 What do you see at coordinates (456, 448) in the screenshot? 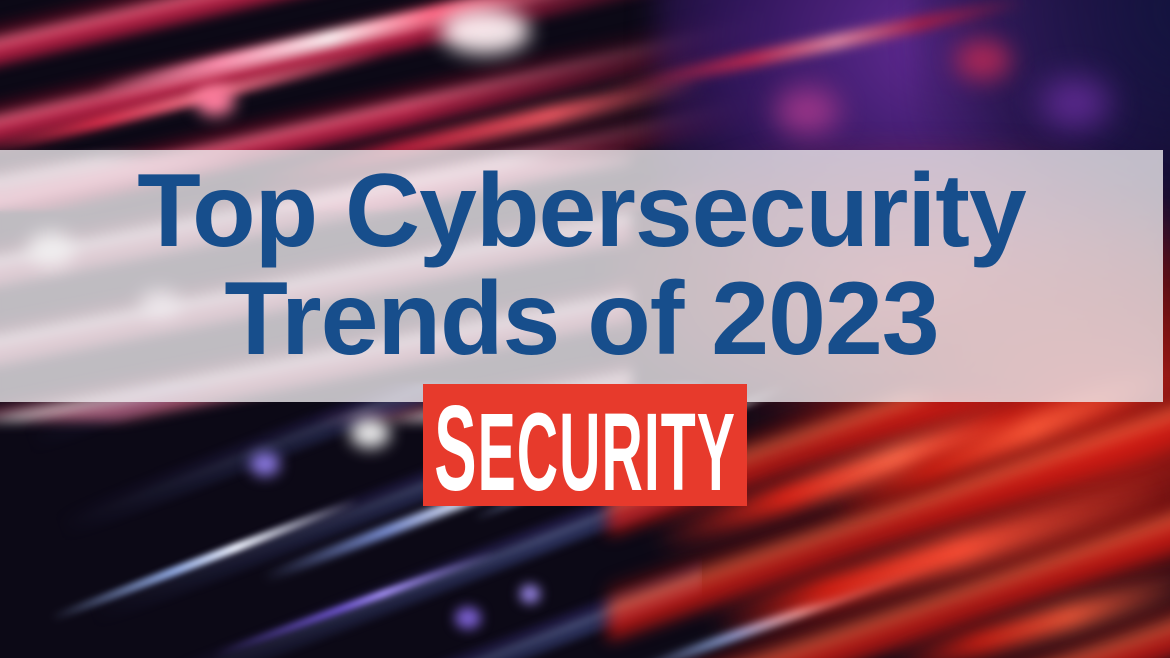
I see `logo-initial-letter: S` at bounding box center [456, 448].